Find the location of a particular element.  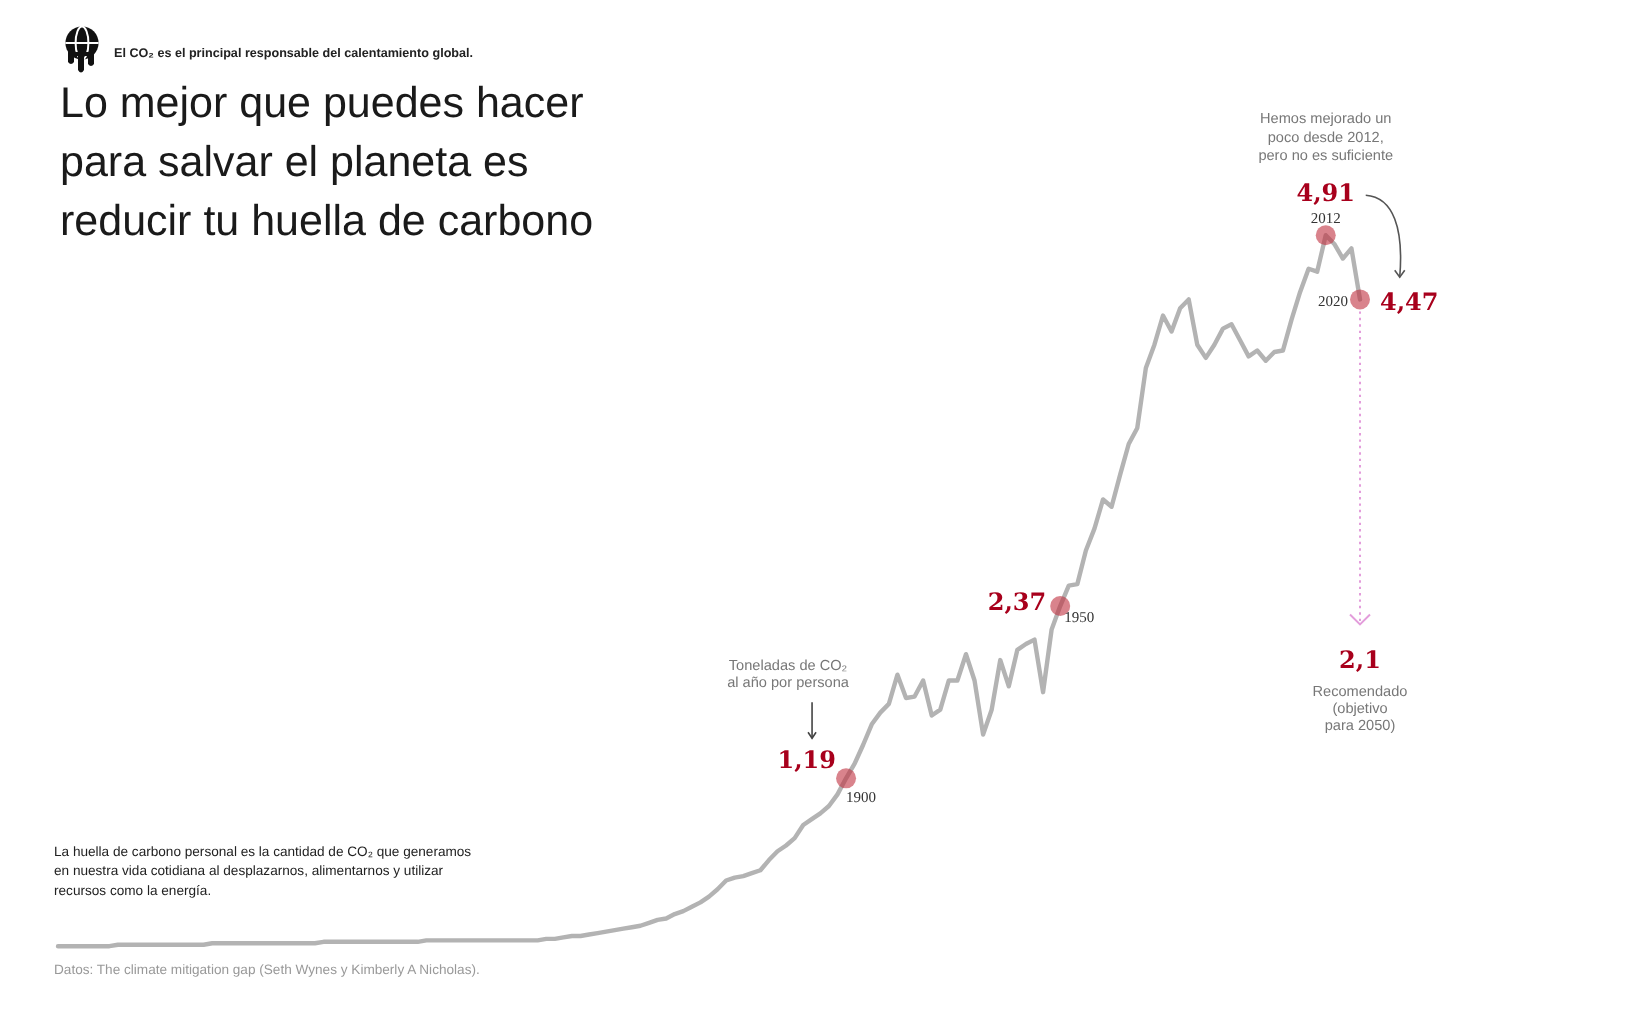

data-label: 1,19 is located at coordinates (807, 760).